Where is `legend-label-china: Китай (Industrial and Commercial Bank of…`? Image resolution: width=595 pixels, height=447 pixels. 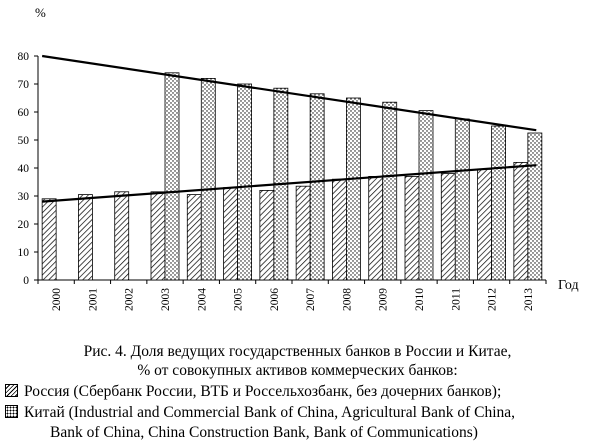 legend-label-china: Китай (Industrial and Commercial Bank of… is located at coordinates (270, 412).